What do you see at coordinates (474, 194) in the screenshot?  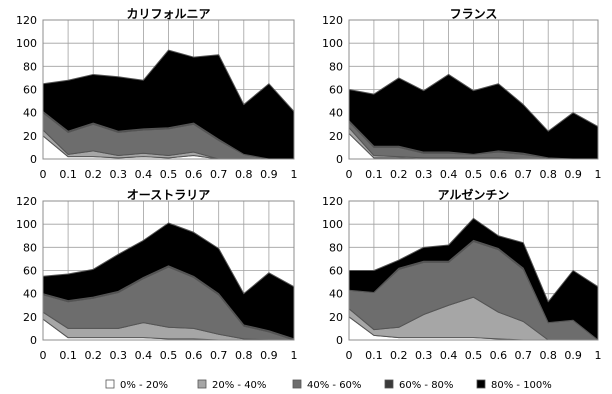 I see `chart-title: アルゼンチン` at bounding box center [474, 194].